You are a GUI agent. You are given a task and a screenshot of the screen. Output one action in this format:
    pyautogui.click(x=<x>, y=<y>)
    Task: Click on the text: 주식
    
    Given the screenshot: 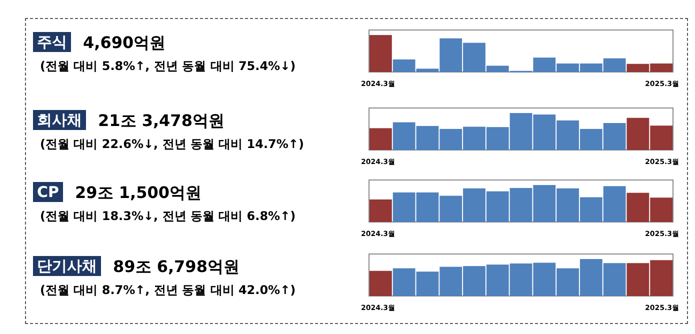 What is the action you would take?
    pyautogui.click(x=52, y=42)
    